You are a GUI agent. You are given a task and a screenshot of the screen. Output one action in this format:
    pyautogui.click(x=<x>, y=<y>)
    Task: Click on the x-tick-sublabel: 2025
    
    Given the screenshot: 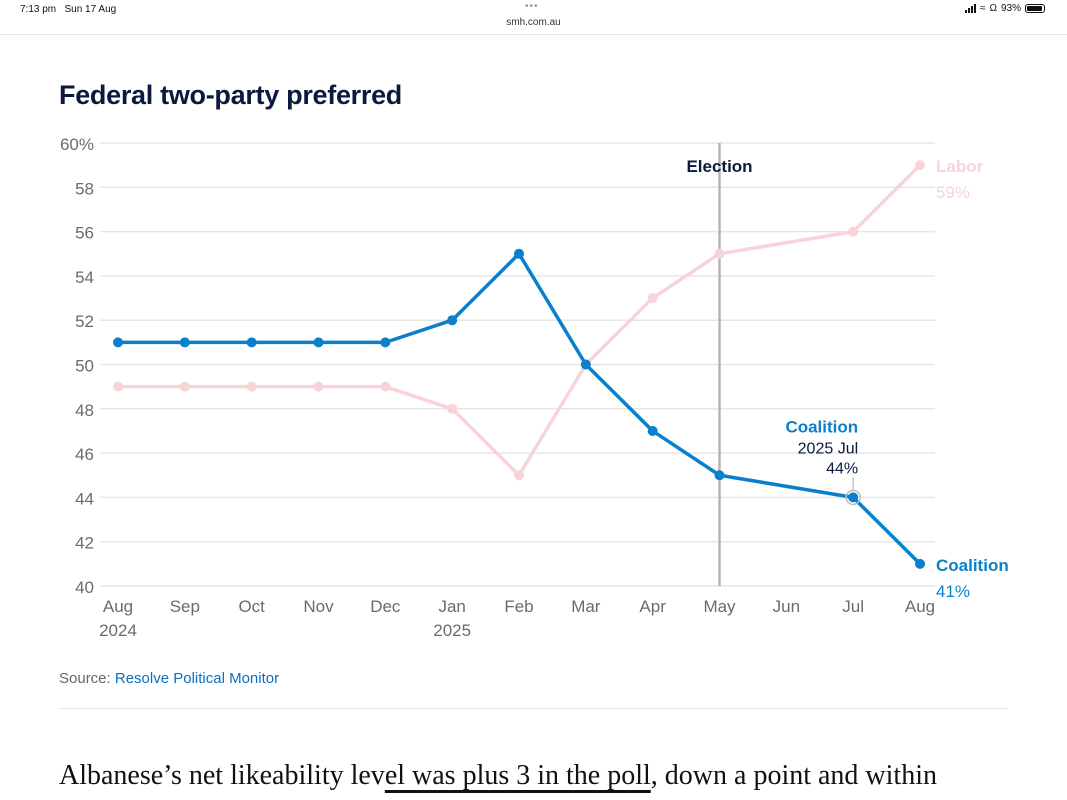 What is the action you would take?
    pyautogui.click(x=452, y=630)
    